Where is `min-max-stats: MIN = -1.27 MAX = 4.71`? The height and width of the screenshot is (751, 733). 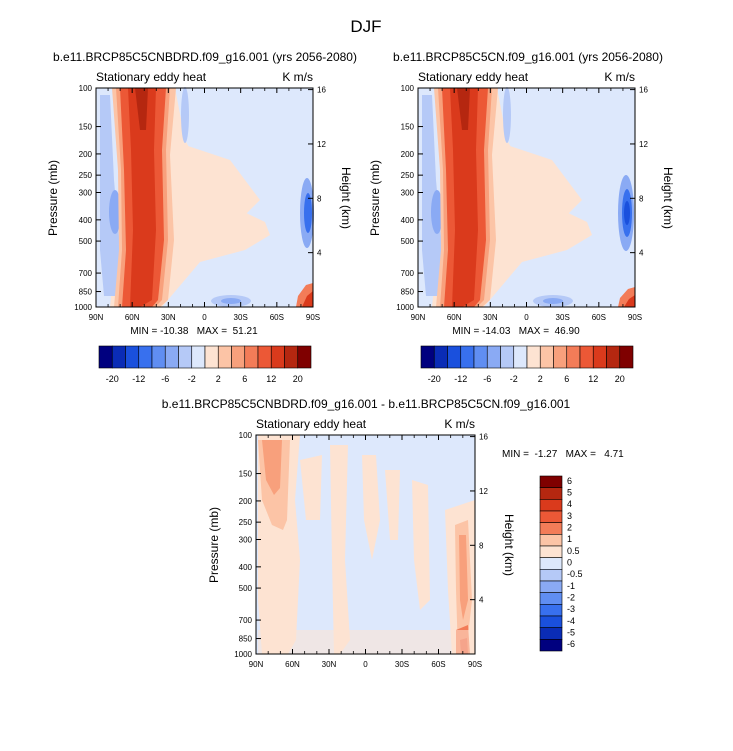
min-max-stats: MIN = -1.27 MAX = 4.71 is located at coordinates (563, 454).